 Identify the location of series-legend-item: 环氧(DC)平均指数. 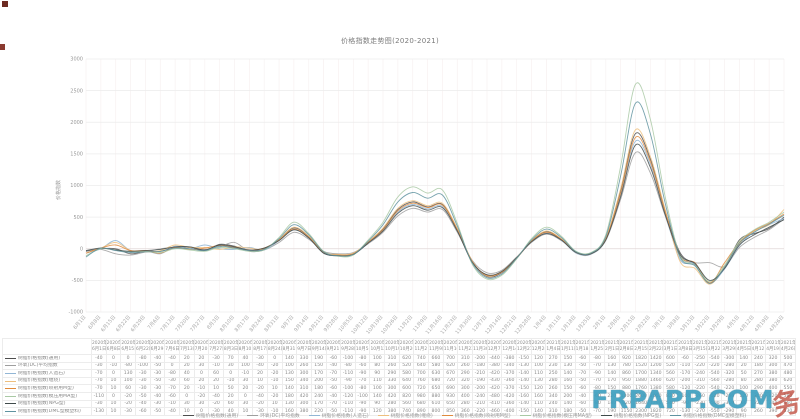
(47, 366).